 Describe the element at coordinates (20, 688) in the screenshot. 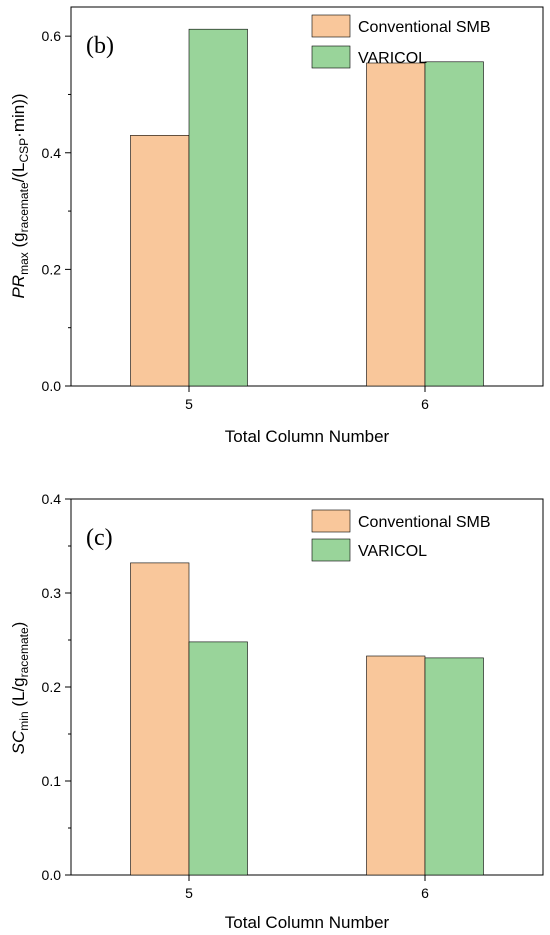

I see `y-axis-title: SCmin (L/gracemate)` at that location.